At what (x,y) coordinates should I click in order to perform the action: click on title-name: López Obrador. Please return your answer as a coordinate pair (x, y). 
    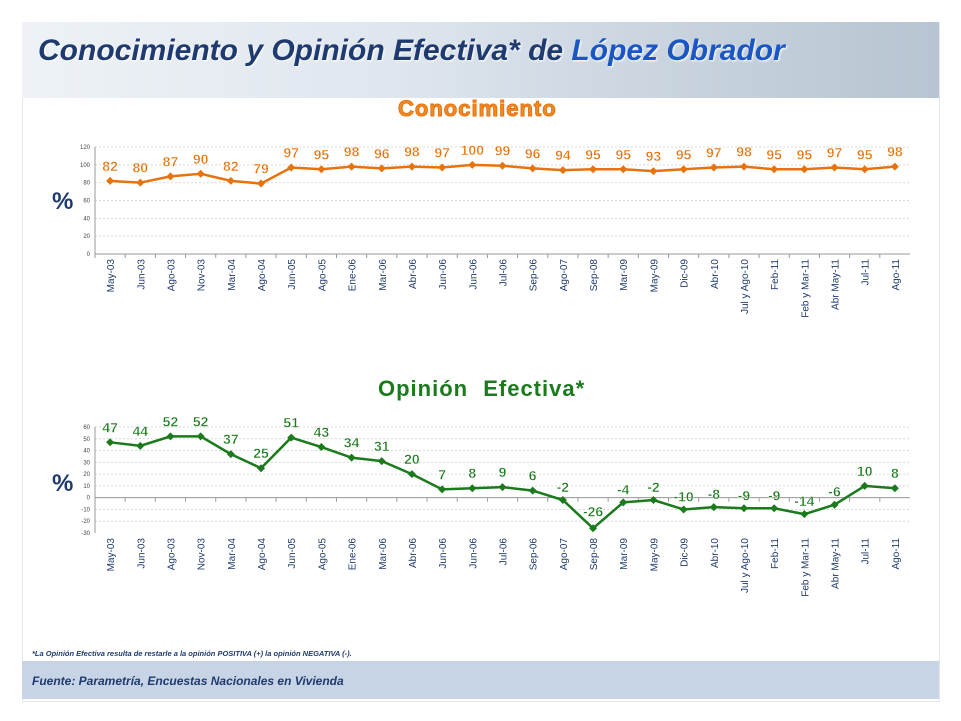
    Looking at the image, I should click on (678, 50).